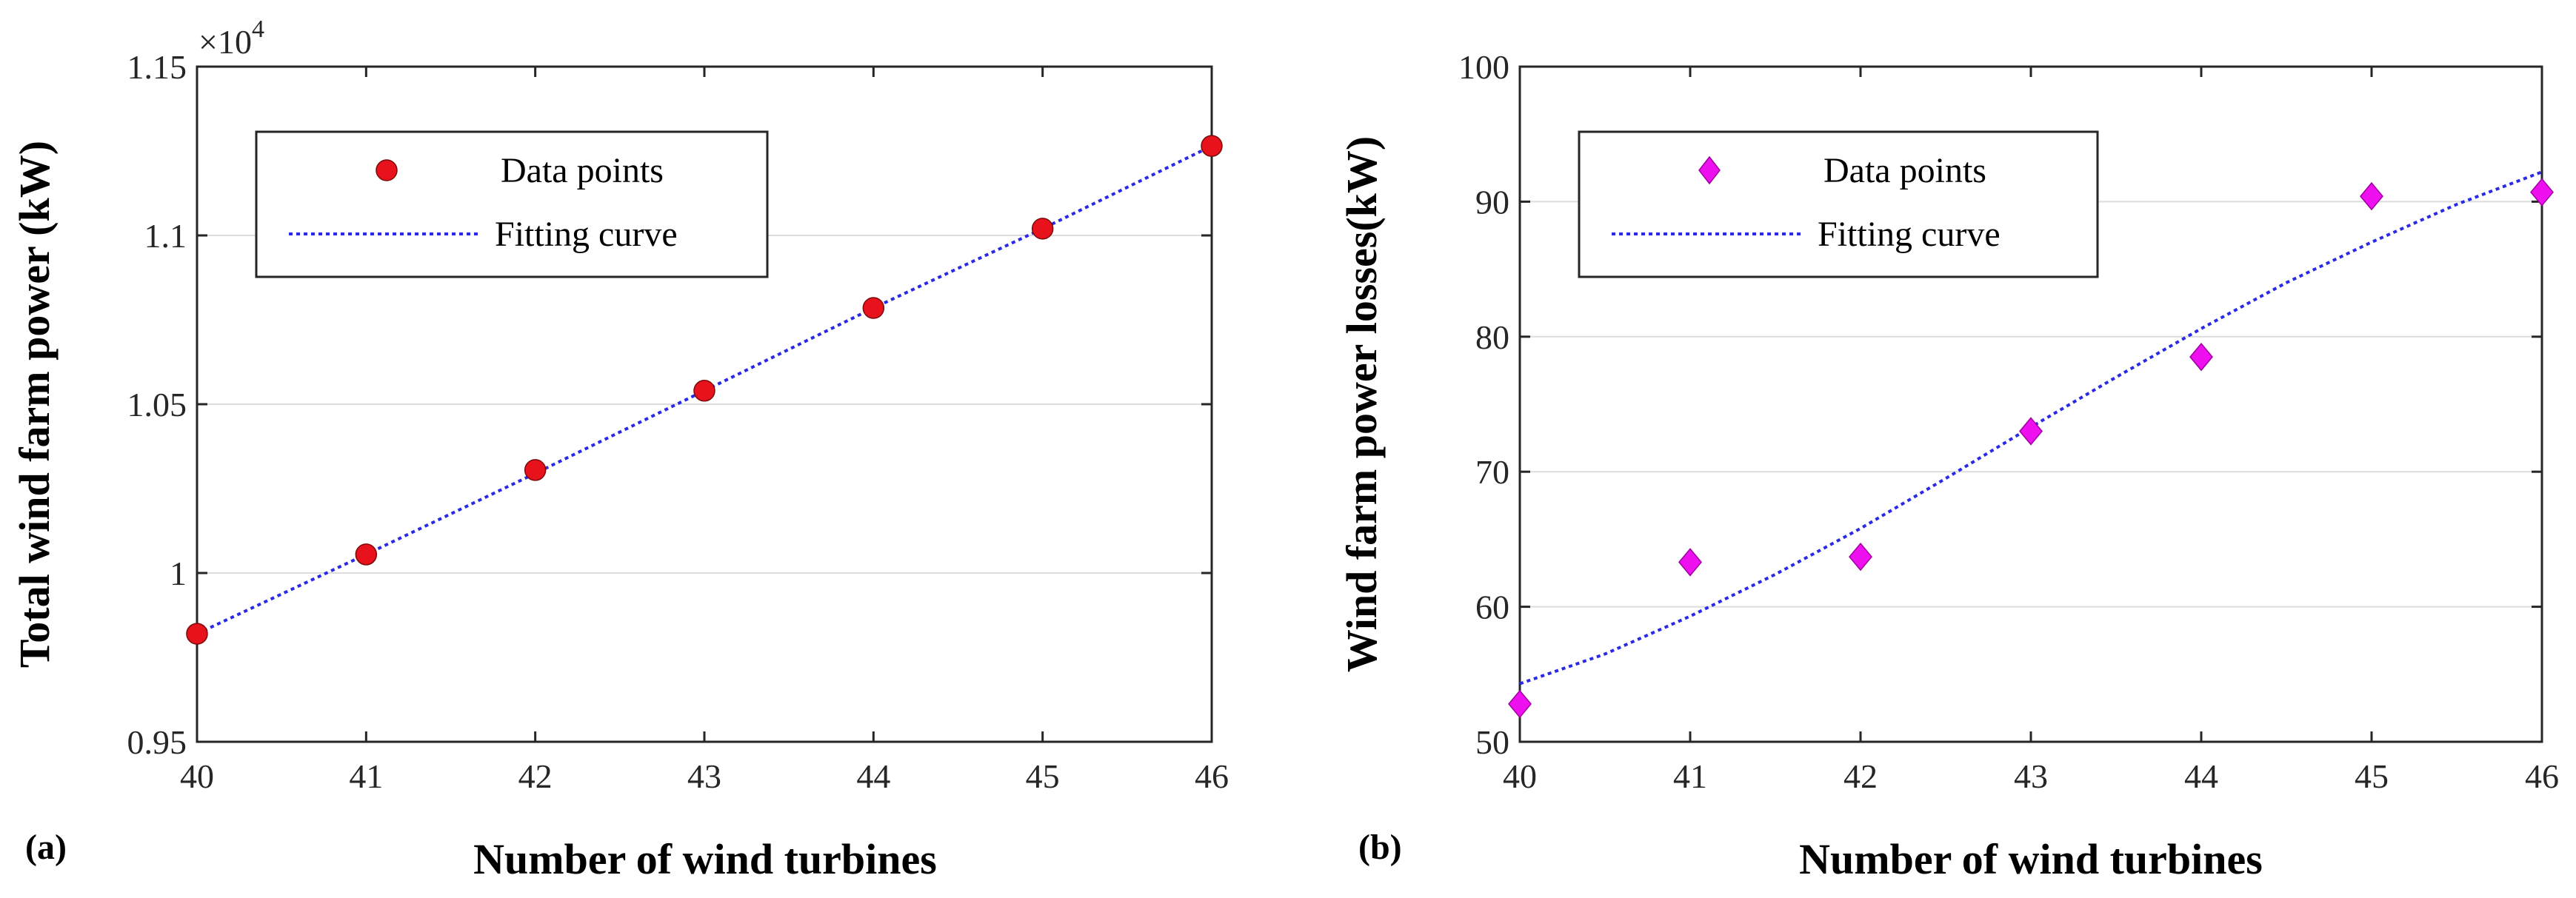 Image resolution: width=2576 pixels, height=898 pixels. What do you see at coordinates (1492, 472) in the screenshot?
I see `panel-b-y-tick-label: 70` at bounding box center [1492, 472].